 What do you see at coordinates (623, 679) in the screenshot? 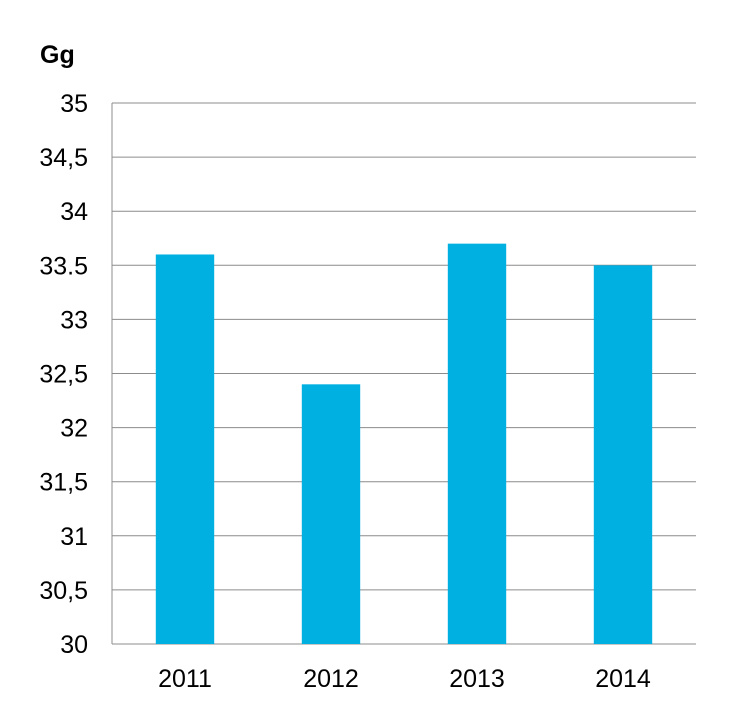
I see `x-tick-label: 2014` at bounding box center [623, 679].